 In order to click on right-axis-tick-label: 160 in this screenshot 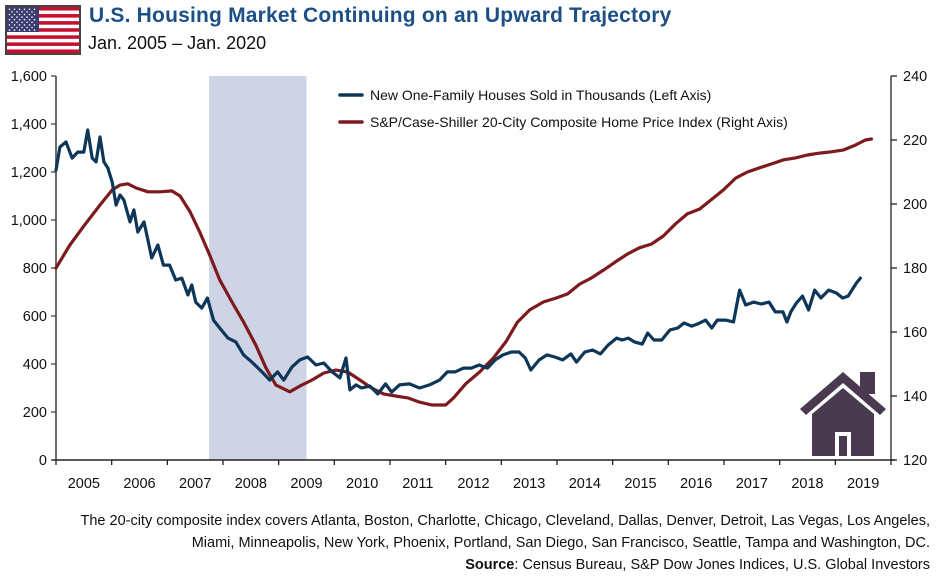, I will do `click(915, 333)`.